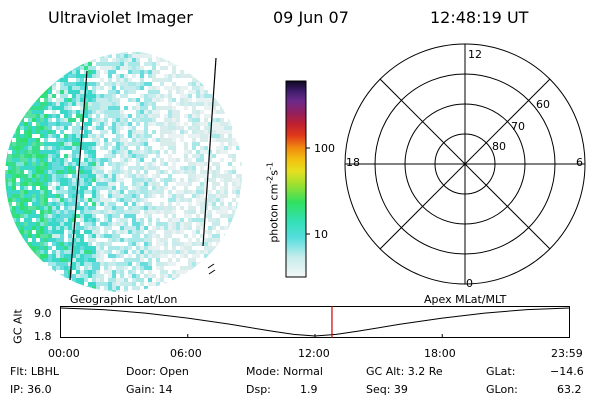  I want to click on limb-mark, so click(211, 269).